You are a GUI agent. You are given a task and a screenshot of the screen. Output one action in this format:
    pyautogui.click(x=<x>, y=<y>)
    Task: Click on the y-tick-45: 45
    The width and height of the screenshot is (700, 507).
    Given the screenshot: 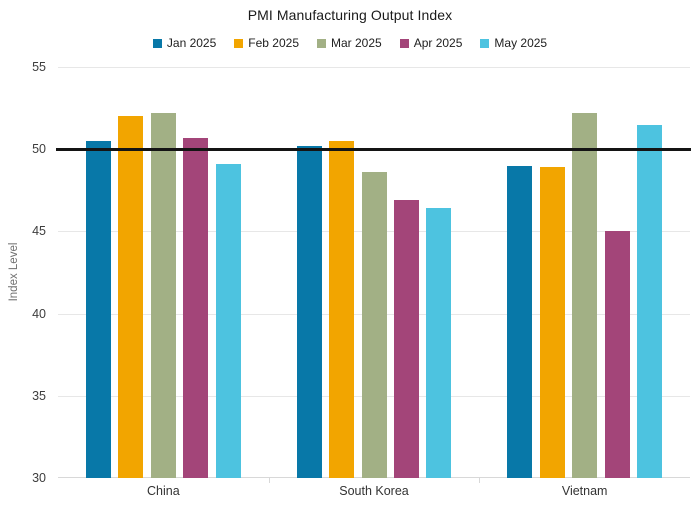 What is the action you would take?
    pyautogui.click(x=39, y=231)
    